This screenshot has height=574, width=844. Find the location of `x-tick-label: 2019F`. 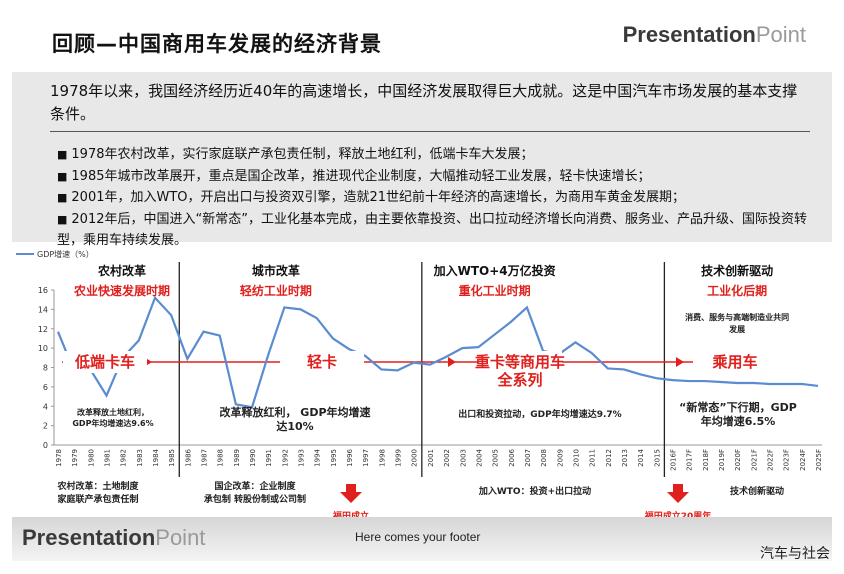

x-tick-label: 2019F is located at coordinates (722, 460).